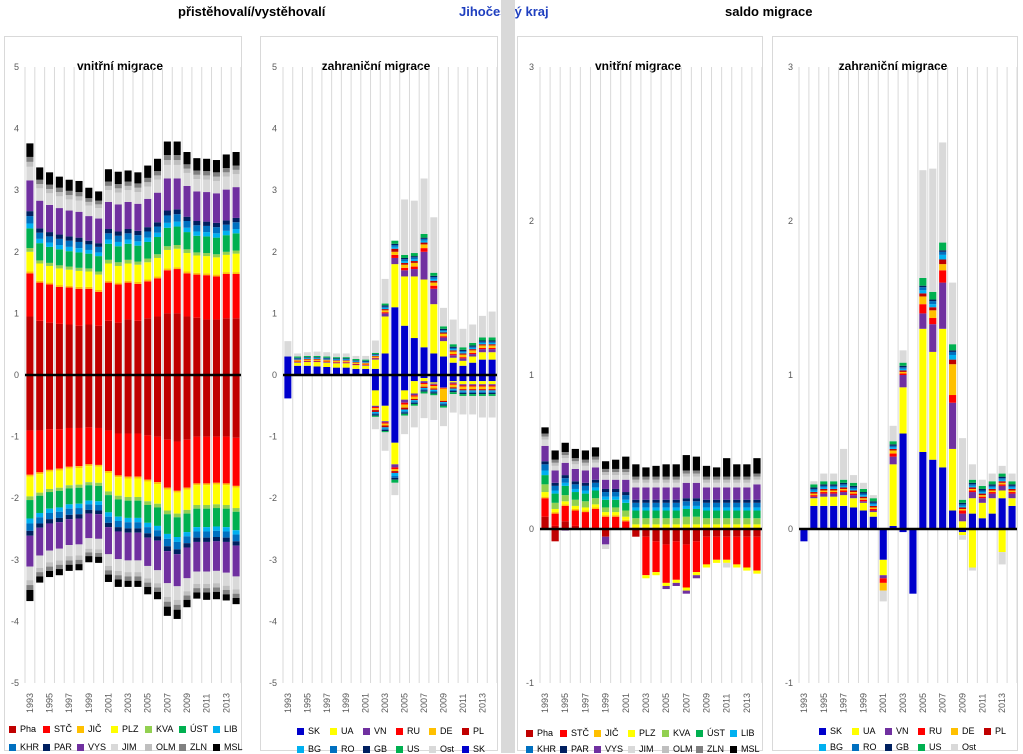 The height and width of the screenshot is (754, 1023). I want to click on legend-label: JIM, so click(646, 749).